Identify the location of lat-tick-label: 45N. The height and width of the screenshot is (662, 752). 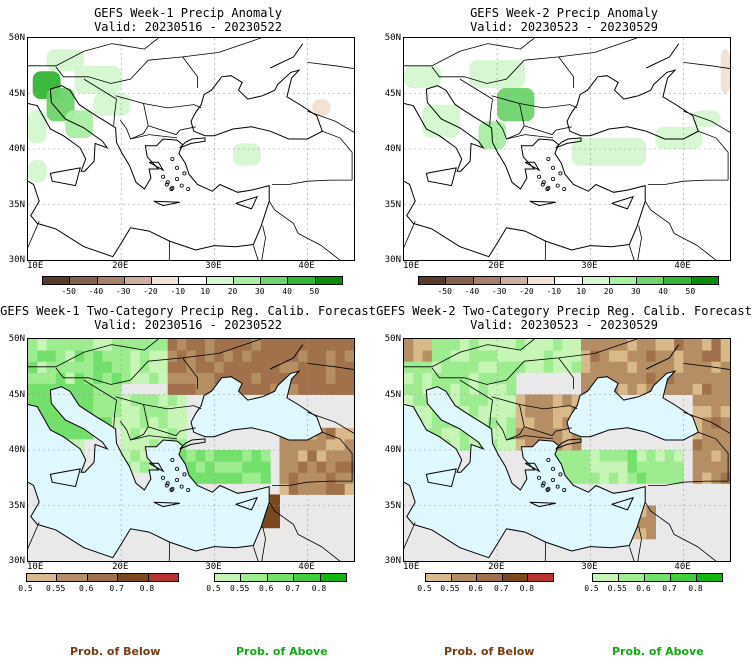
(392, 394).